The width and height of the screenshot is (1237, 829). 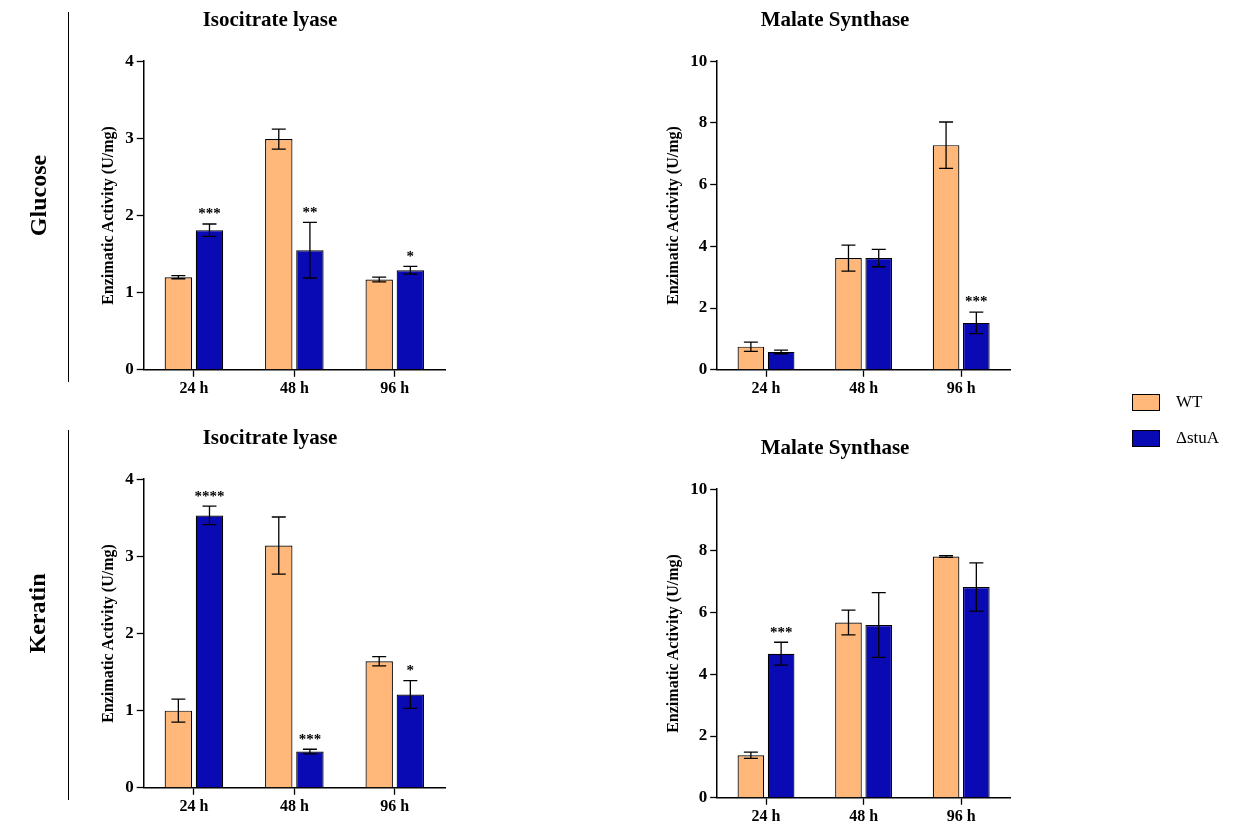 What do you see at coordinates (1189, 402) in the screenshot?
I see `legend-label: WT` at bounding box center [1189, 402].